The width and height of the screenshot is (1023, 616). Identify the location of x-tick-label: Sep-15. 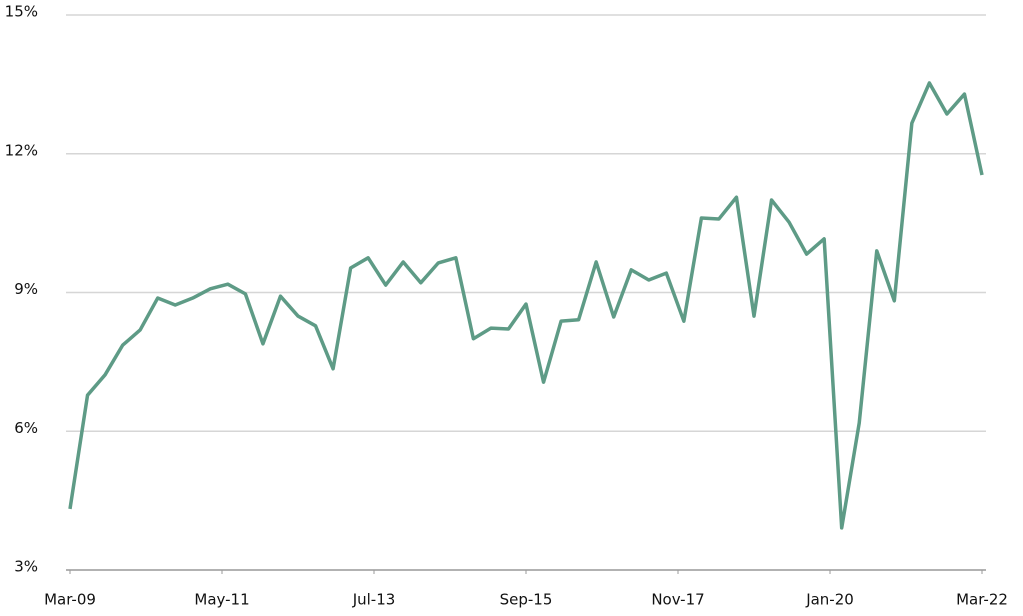
(526, 600).